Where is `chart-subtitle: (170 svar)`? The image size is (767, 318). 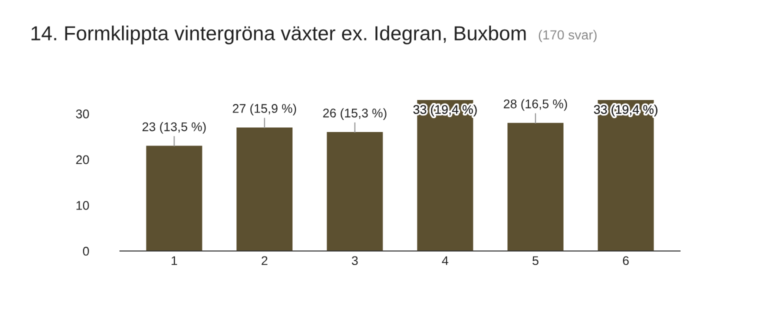 chart-subtitle: (170 svar) is located at coordinates (567, 36).